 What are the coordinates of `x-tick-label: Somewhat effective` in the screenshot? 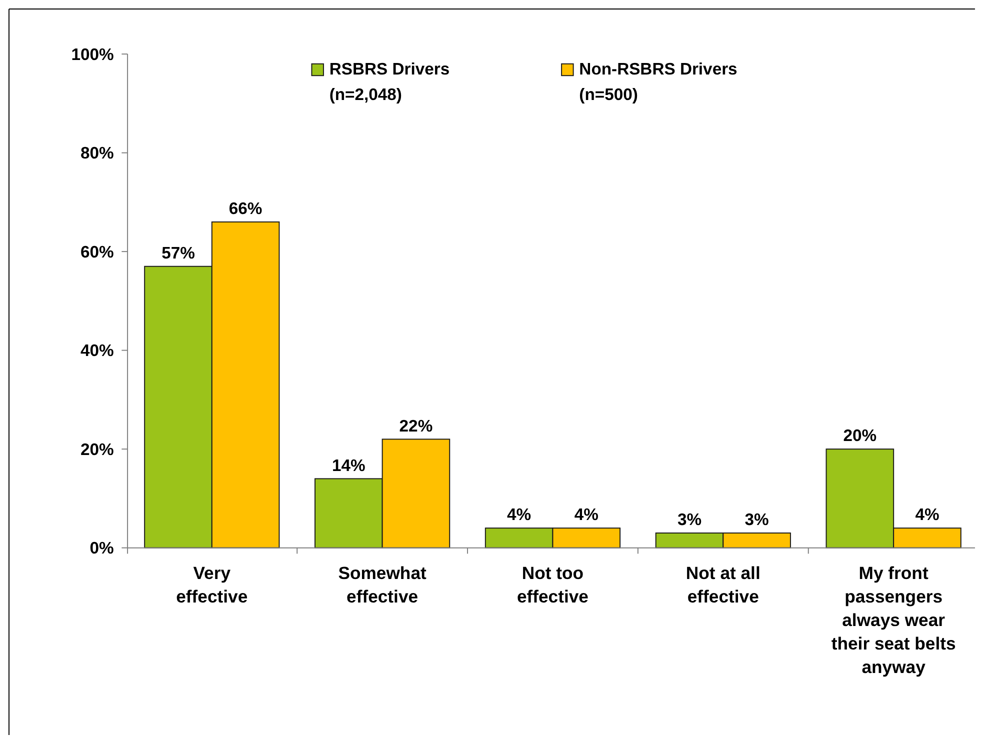 It's located at (382, 585).